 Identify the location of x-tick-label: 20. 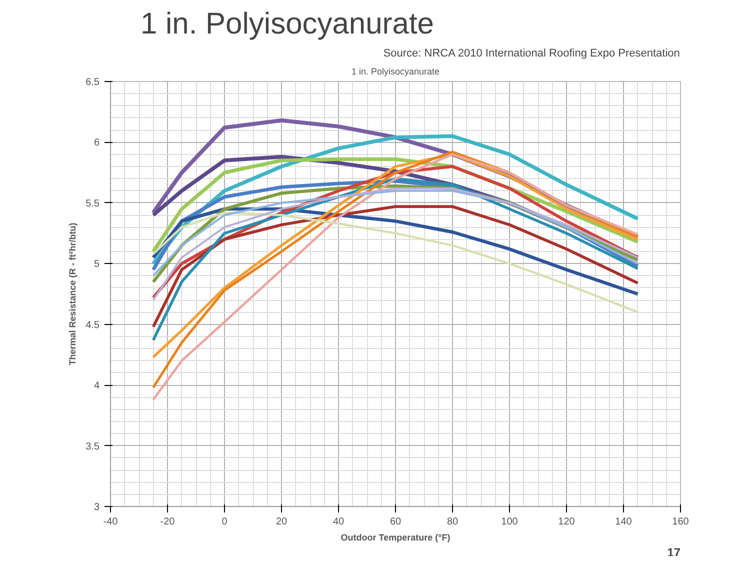
(282, 522).